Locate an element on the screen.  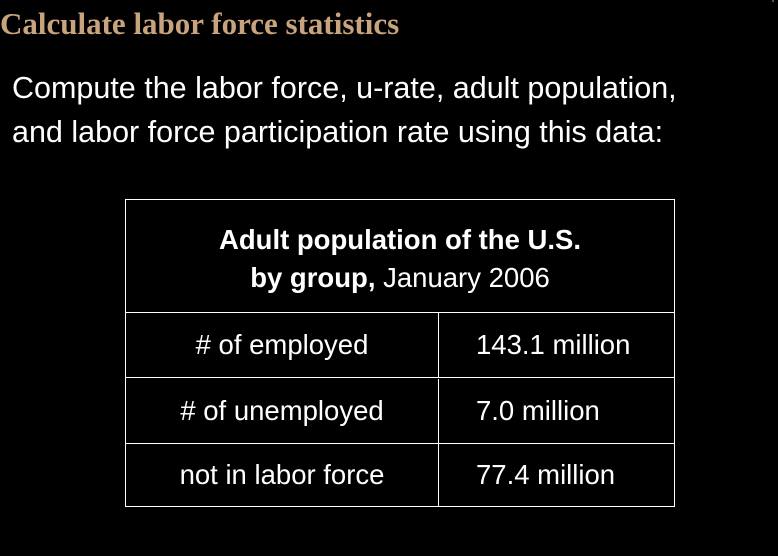
row-label-not-in-labor-force: not in labor force is located at coordinates (282, 475).